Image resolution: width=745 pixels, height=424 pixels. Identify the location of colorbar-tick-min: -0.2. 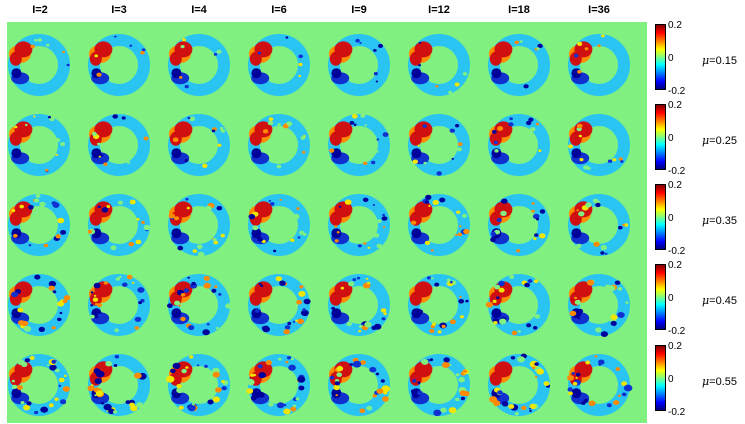
(677, 251).